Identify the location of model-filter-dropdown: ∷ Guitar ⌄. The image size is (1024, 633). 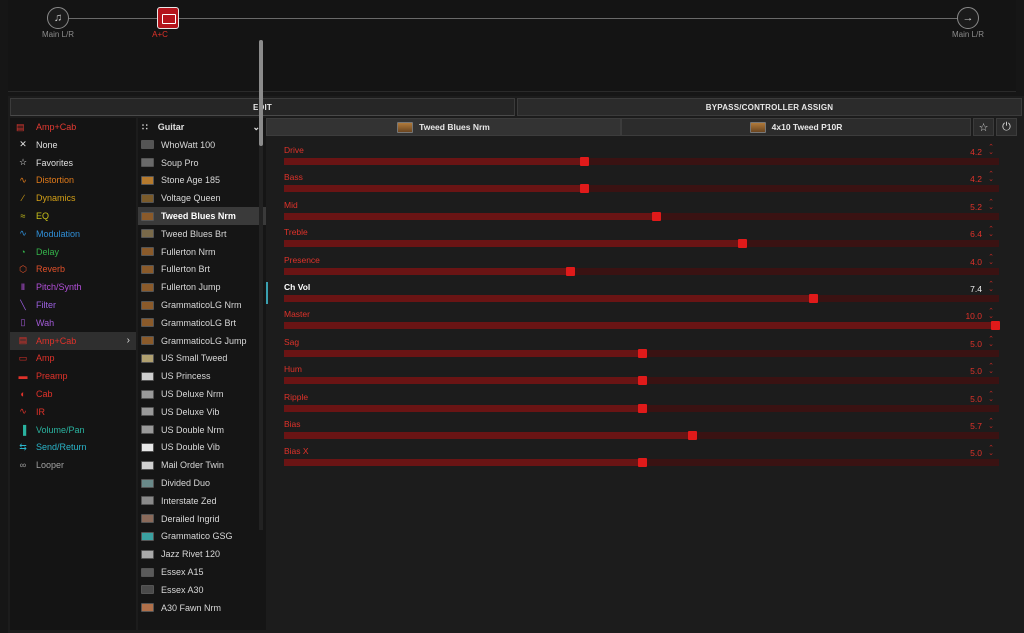
(202, 127).